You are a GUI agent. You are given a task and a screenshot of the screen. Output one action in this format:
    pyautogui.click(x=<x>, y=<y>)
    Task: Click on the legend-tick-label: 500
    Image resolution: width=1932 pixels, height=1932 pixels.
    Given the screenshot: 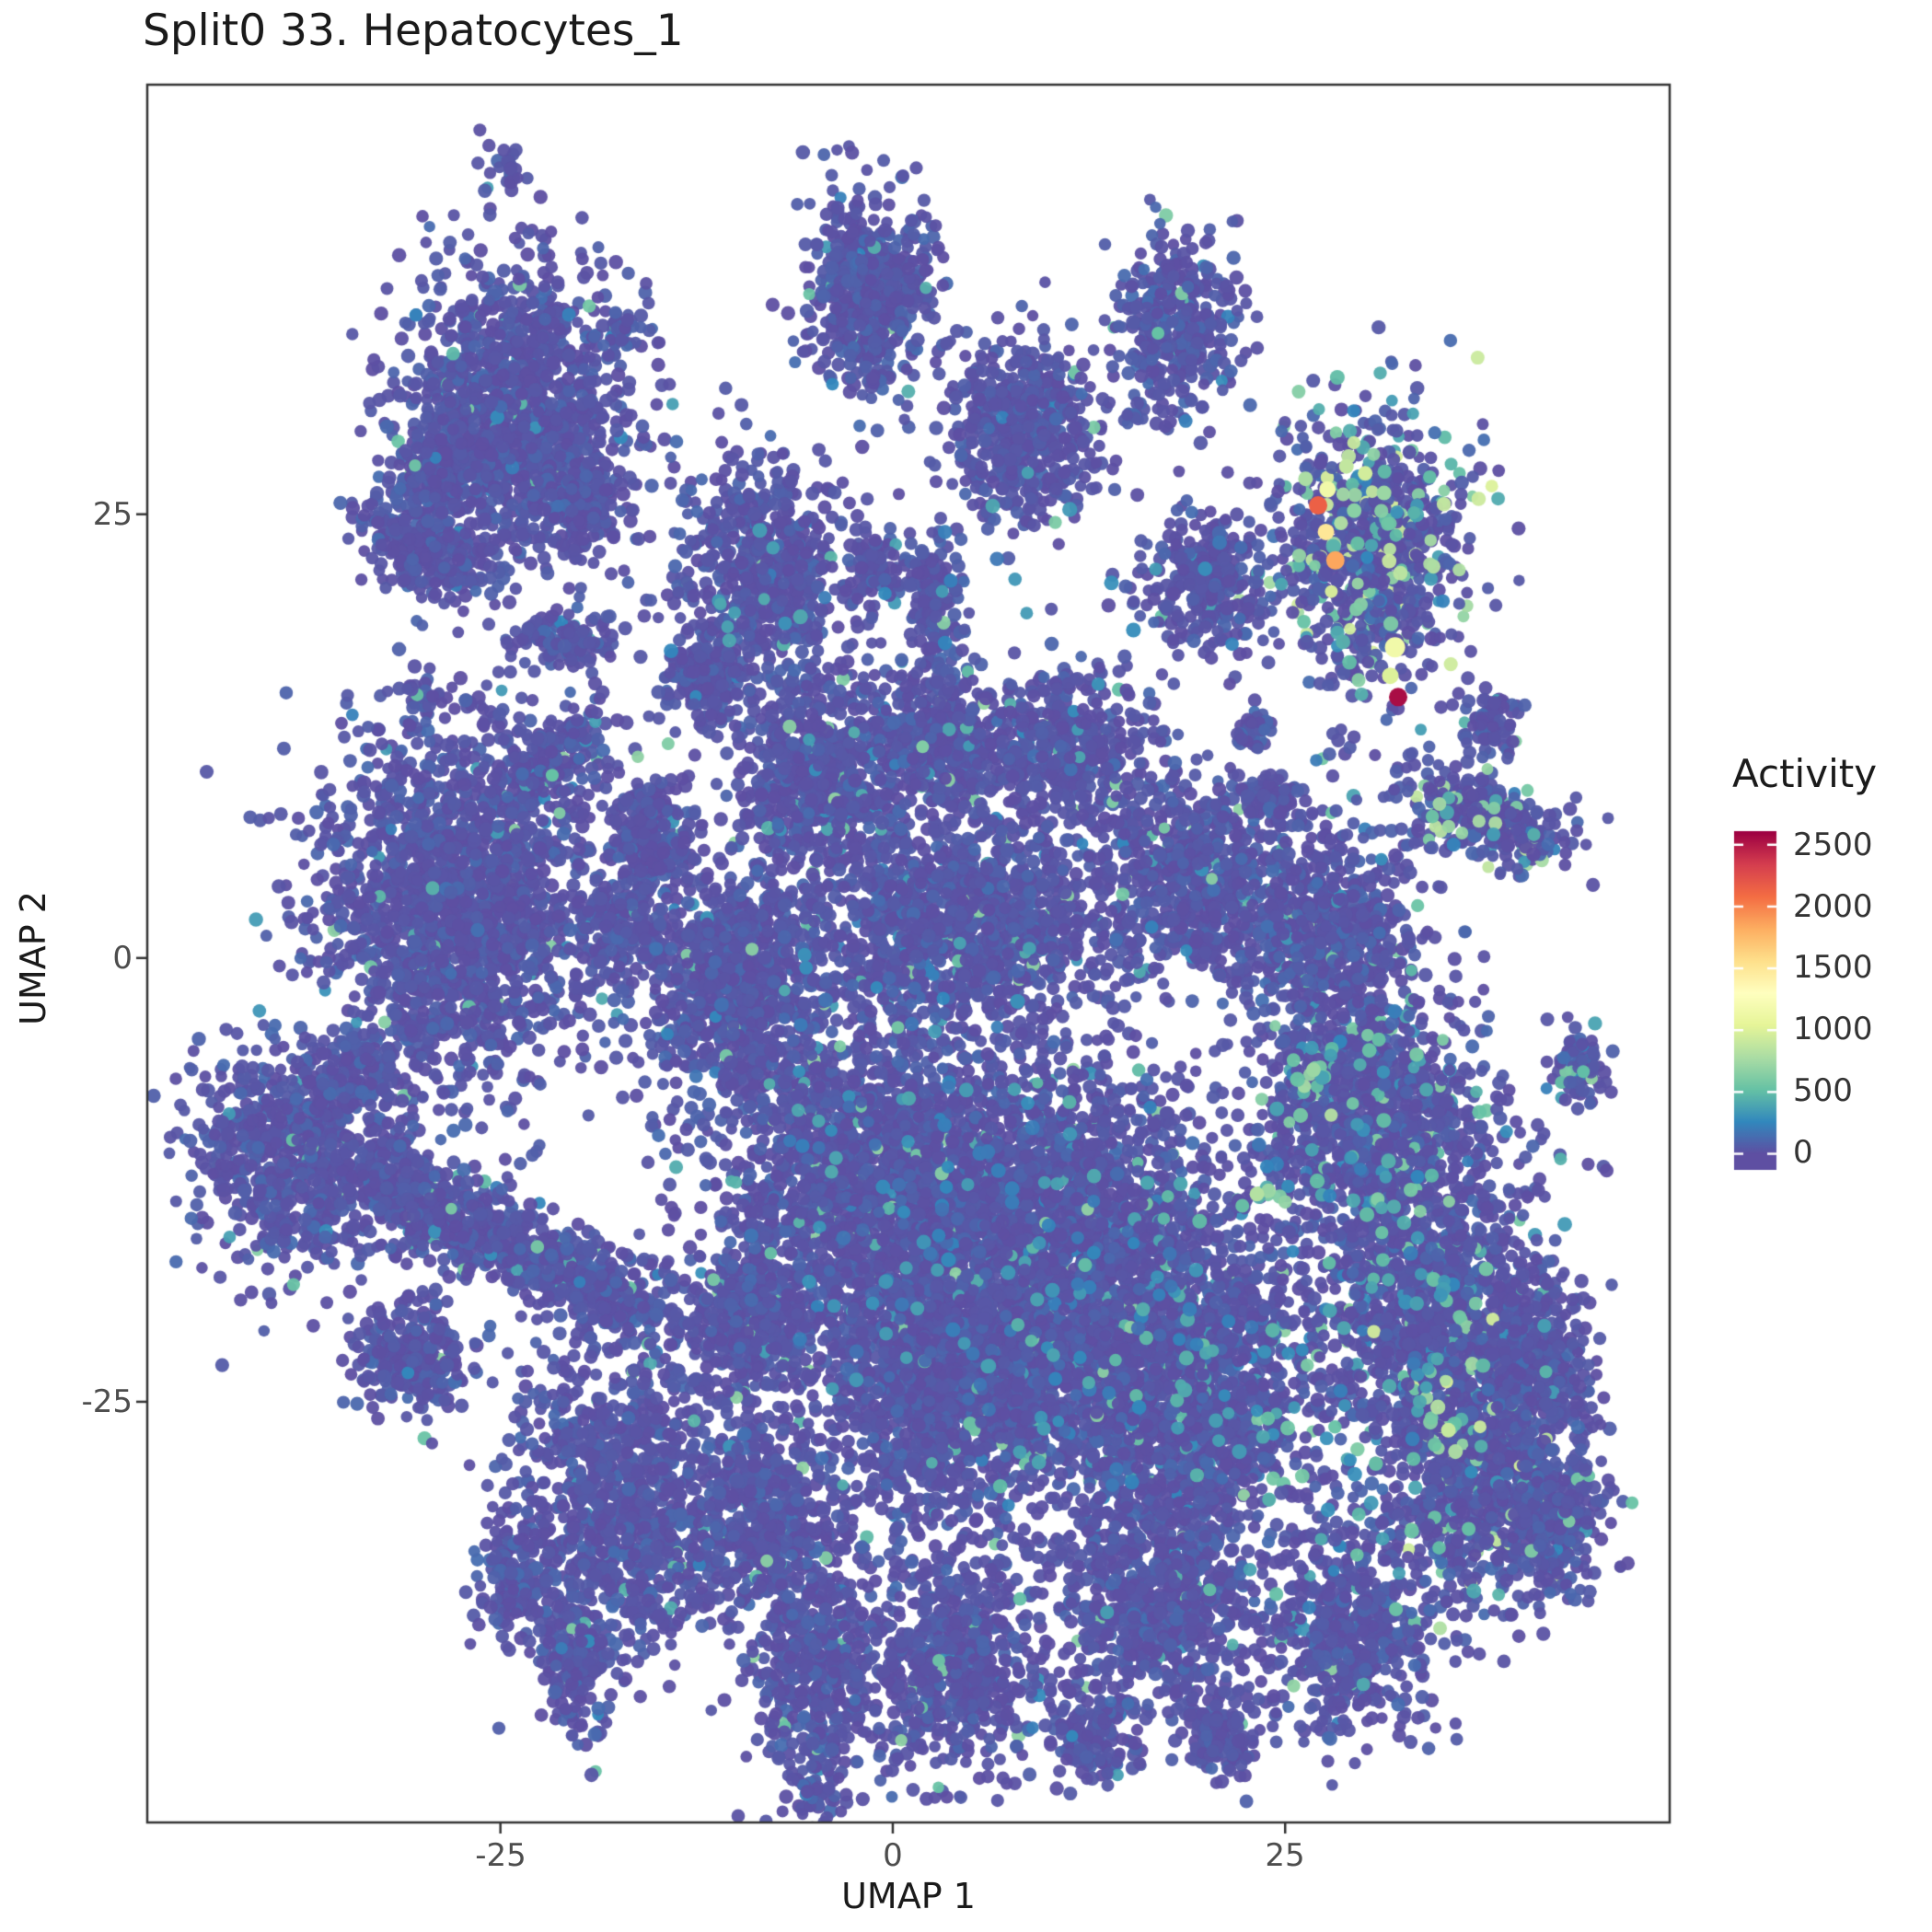 What is the action you would take?
    pyautogui.click(x=1823, y=1090)
    